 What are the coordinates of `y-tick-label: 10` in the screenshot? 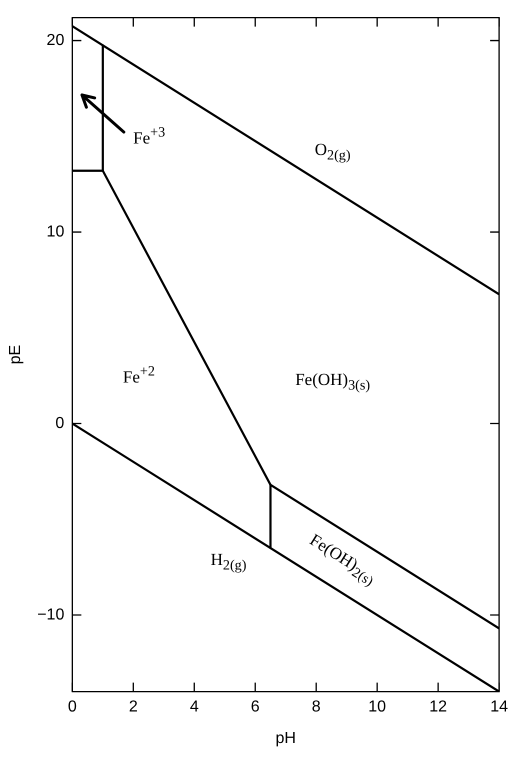 It's located at (55, 231).